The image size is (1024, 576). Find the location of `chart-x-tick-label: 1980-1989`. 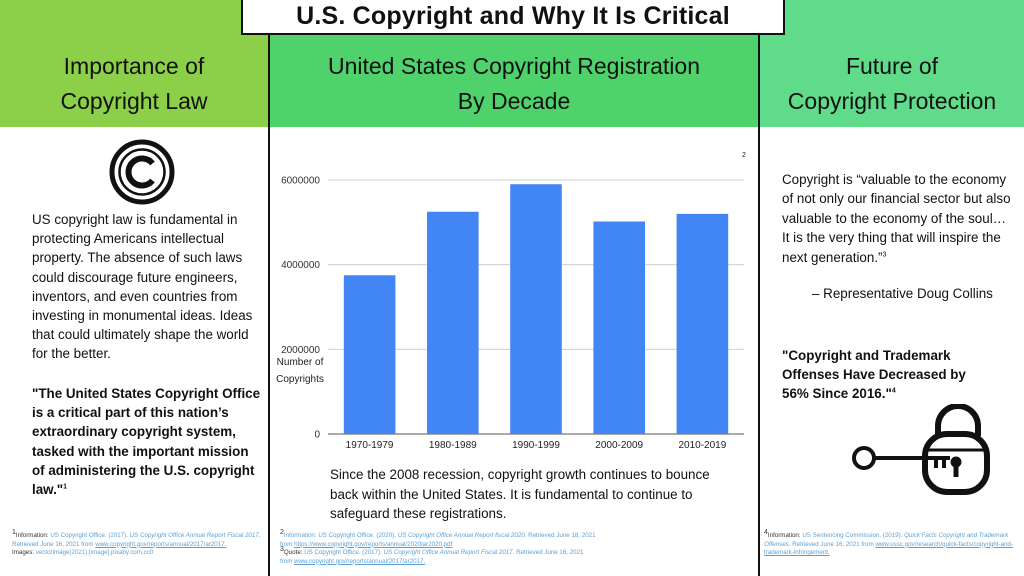

chart-x-tick-label: 1980-1989 is located at coordinates (453, 445).